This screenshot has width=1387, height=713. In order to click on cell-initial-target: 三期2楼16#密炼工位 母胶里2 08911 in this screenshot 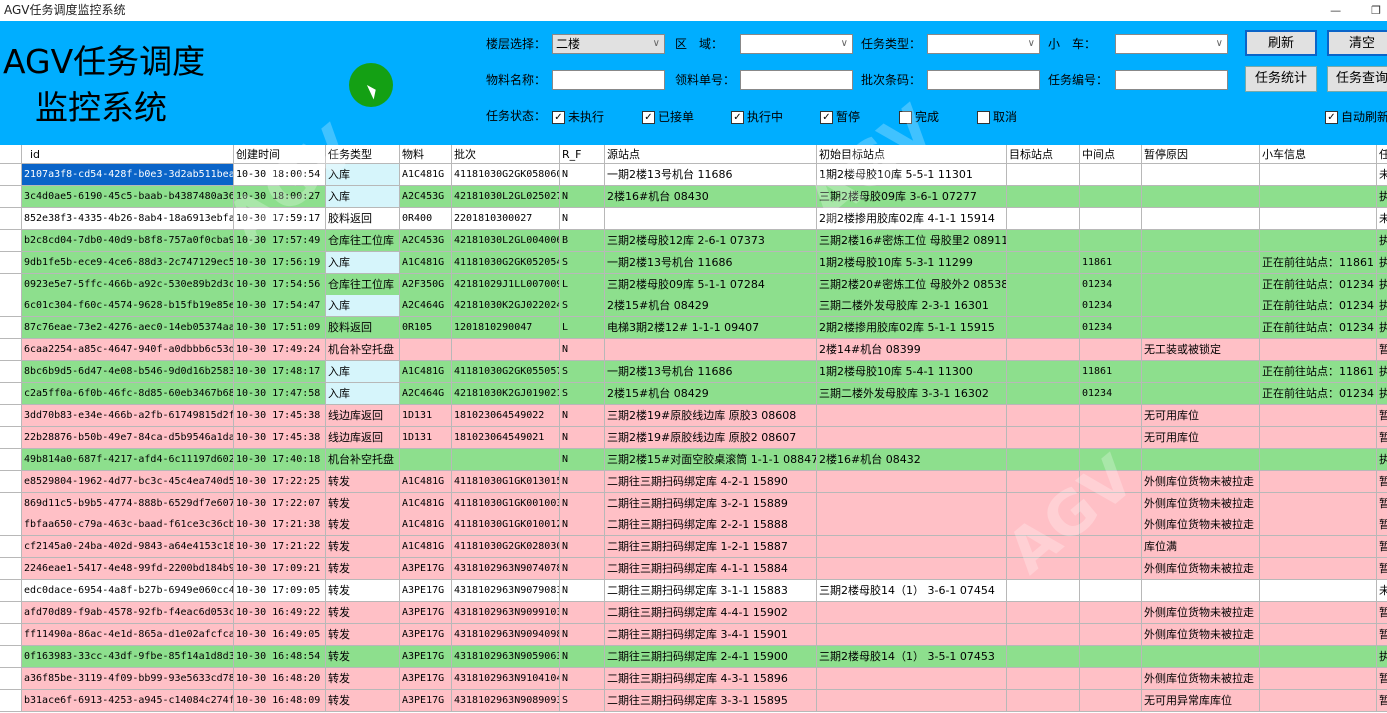, I will do `click(912, 240)`.